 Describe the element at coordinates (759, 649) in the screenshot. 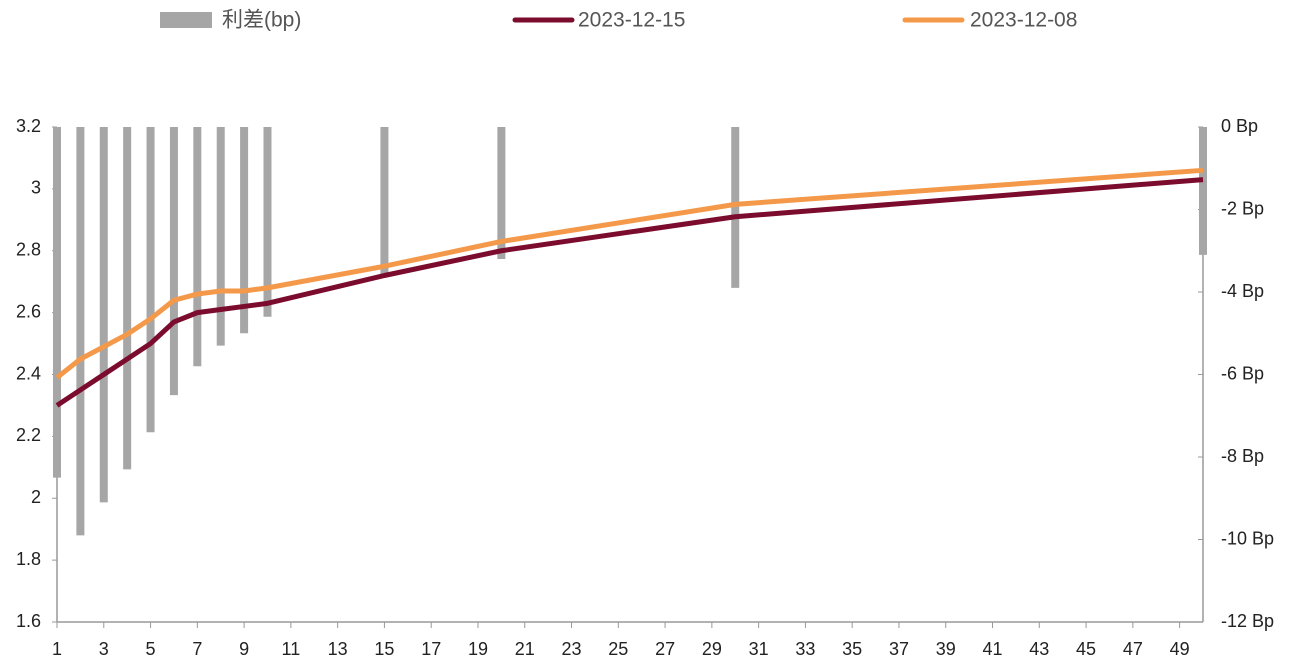

I see `x-tick-label: 31` at that location.